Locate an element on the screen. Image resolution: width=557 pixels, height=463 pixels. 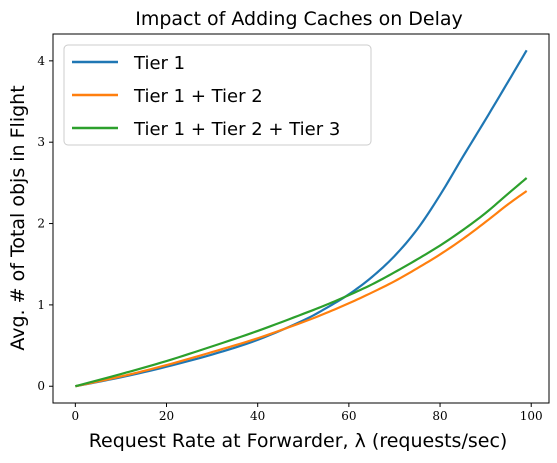
legend-box is located at coordinates (217, 95).